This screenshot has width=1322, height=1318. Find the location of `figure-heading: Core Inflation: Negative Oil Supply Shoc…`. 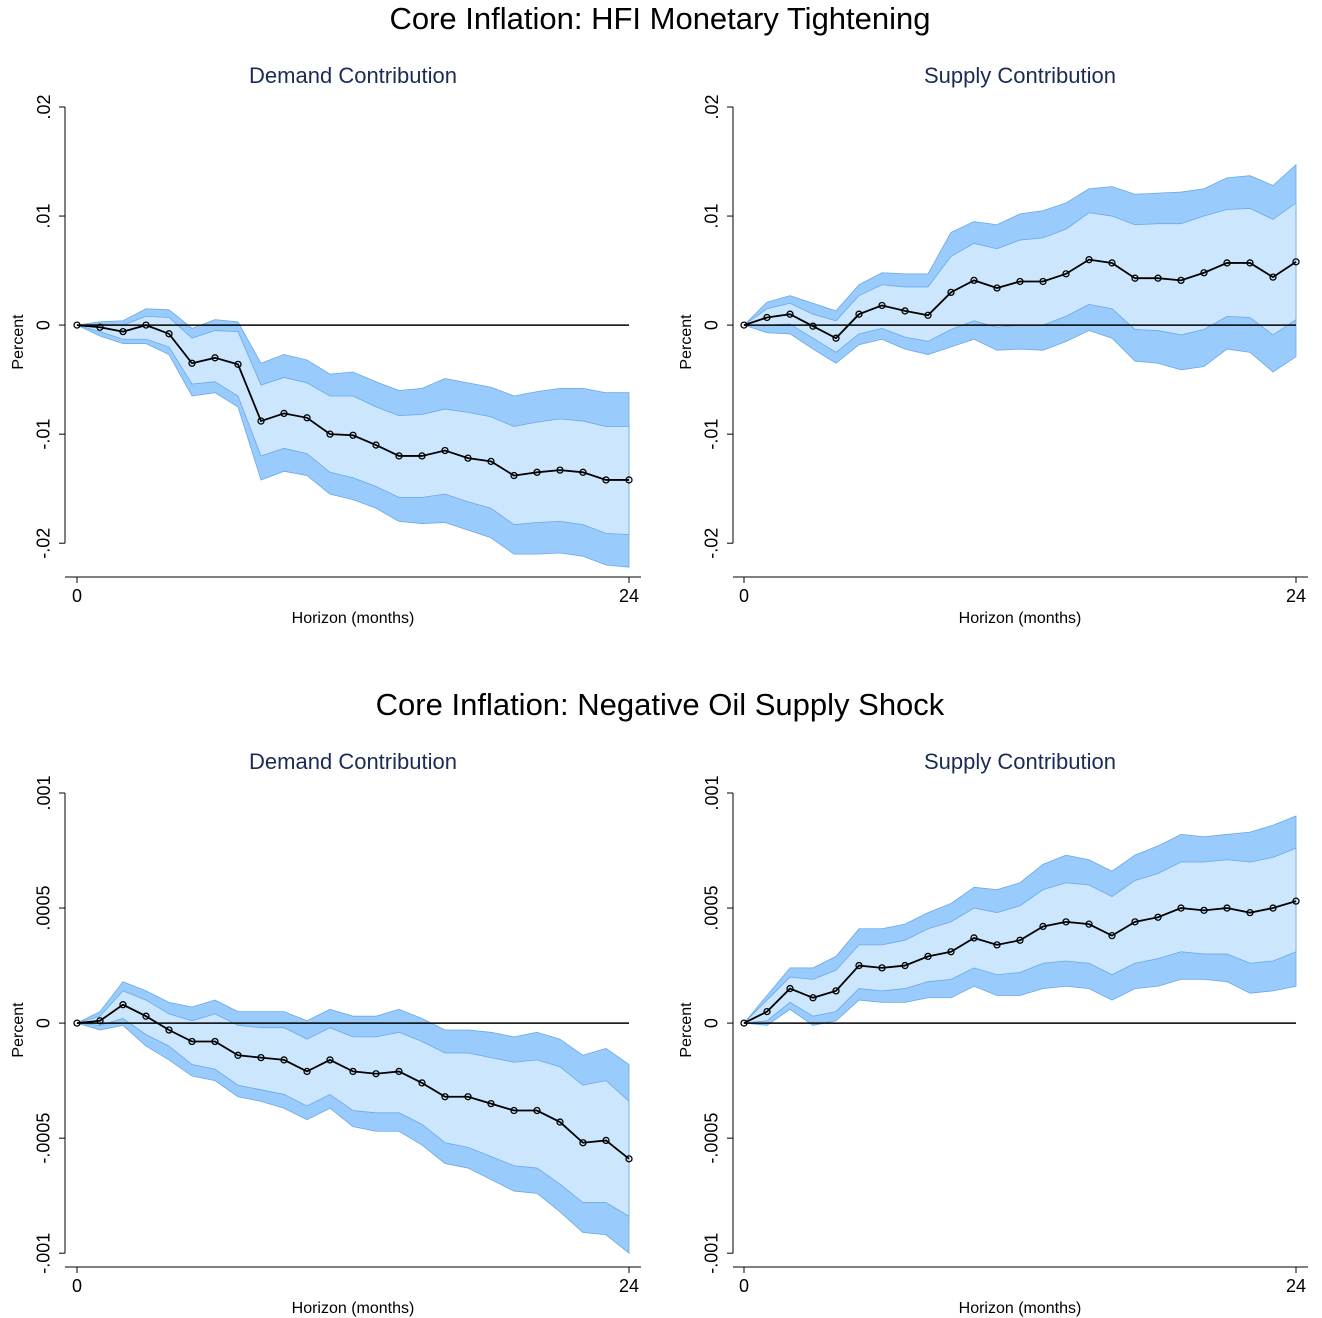

figure-heading: Core Inflation: Negative Oil Supply Shoc… is located at coordinates (660, 704).